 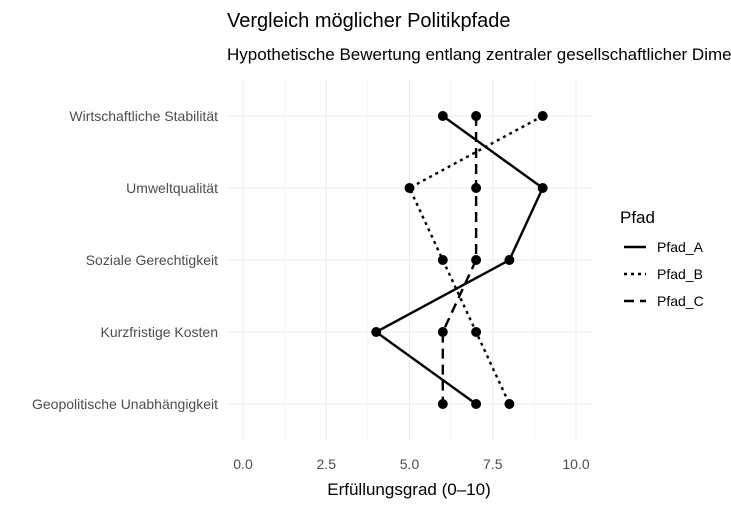 I want to click on legend-label: Pfad_C, so click(x=680, y=301).